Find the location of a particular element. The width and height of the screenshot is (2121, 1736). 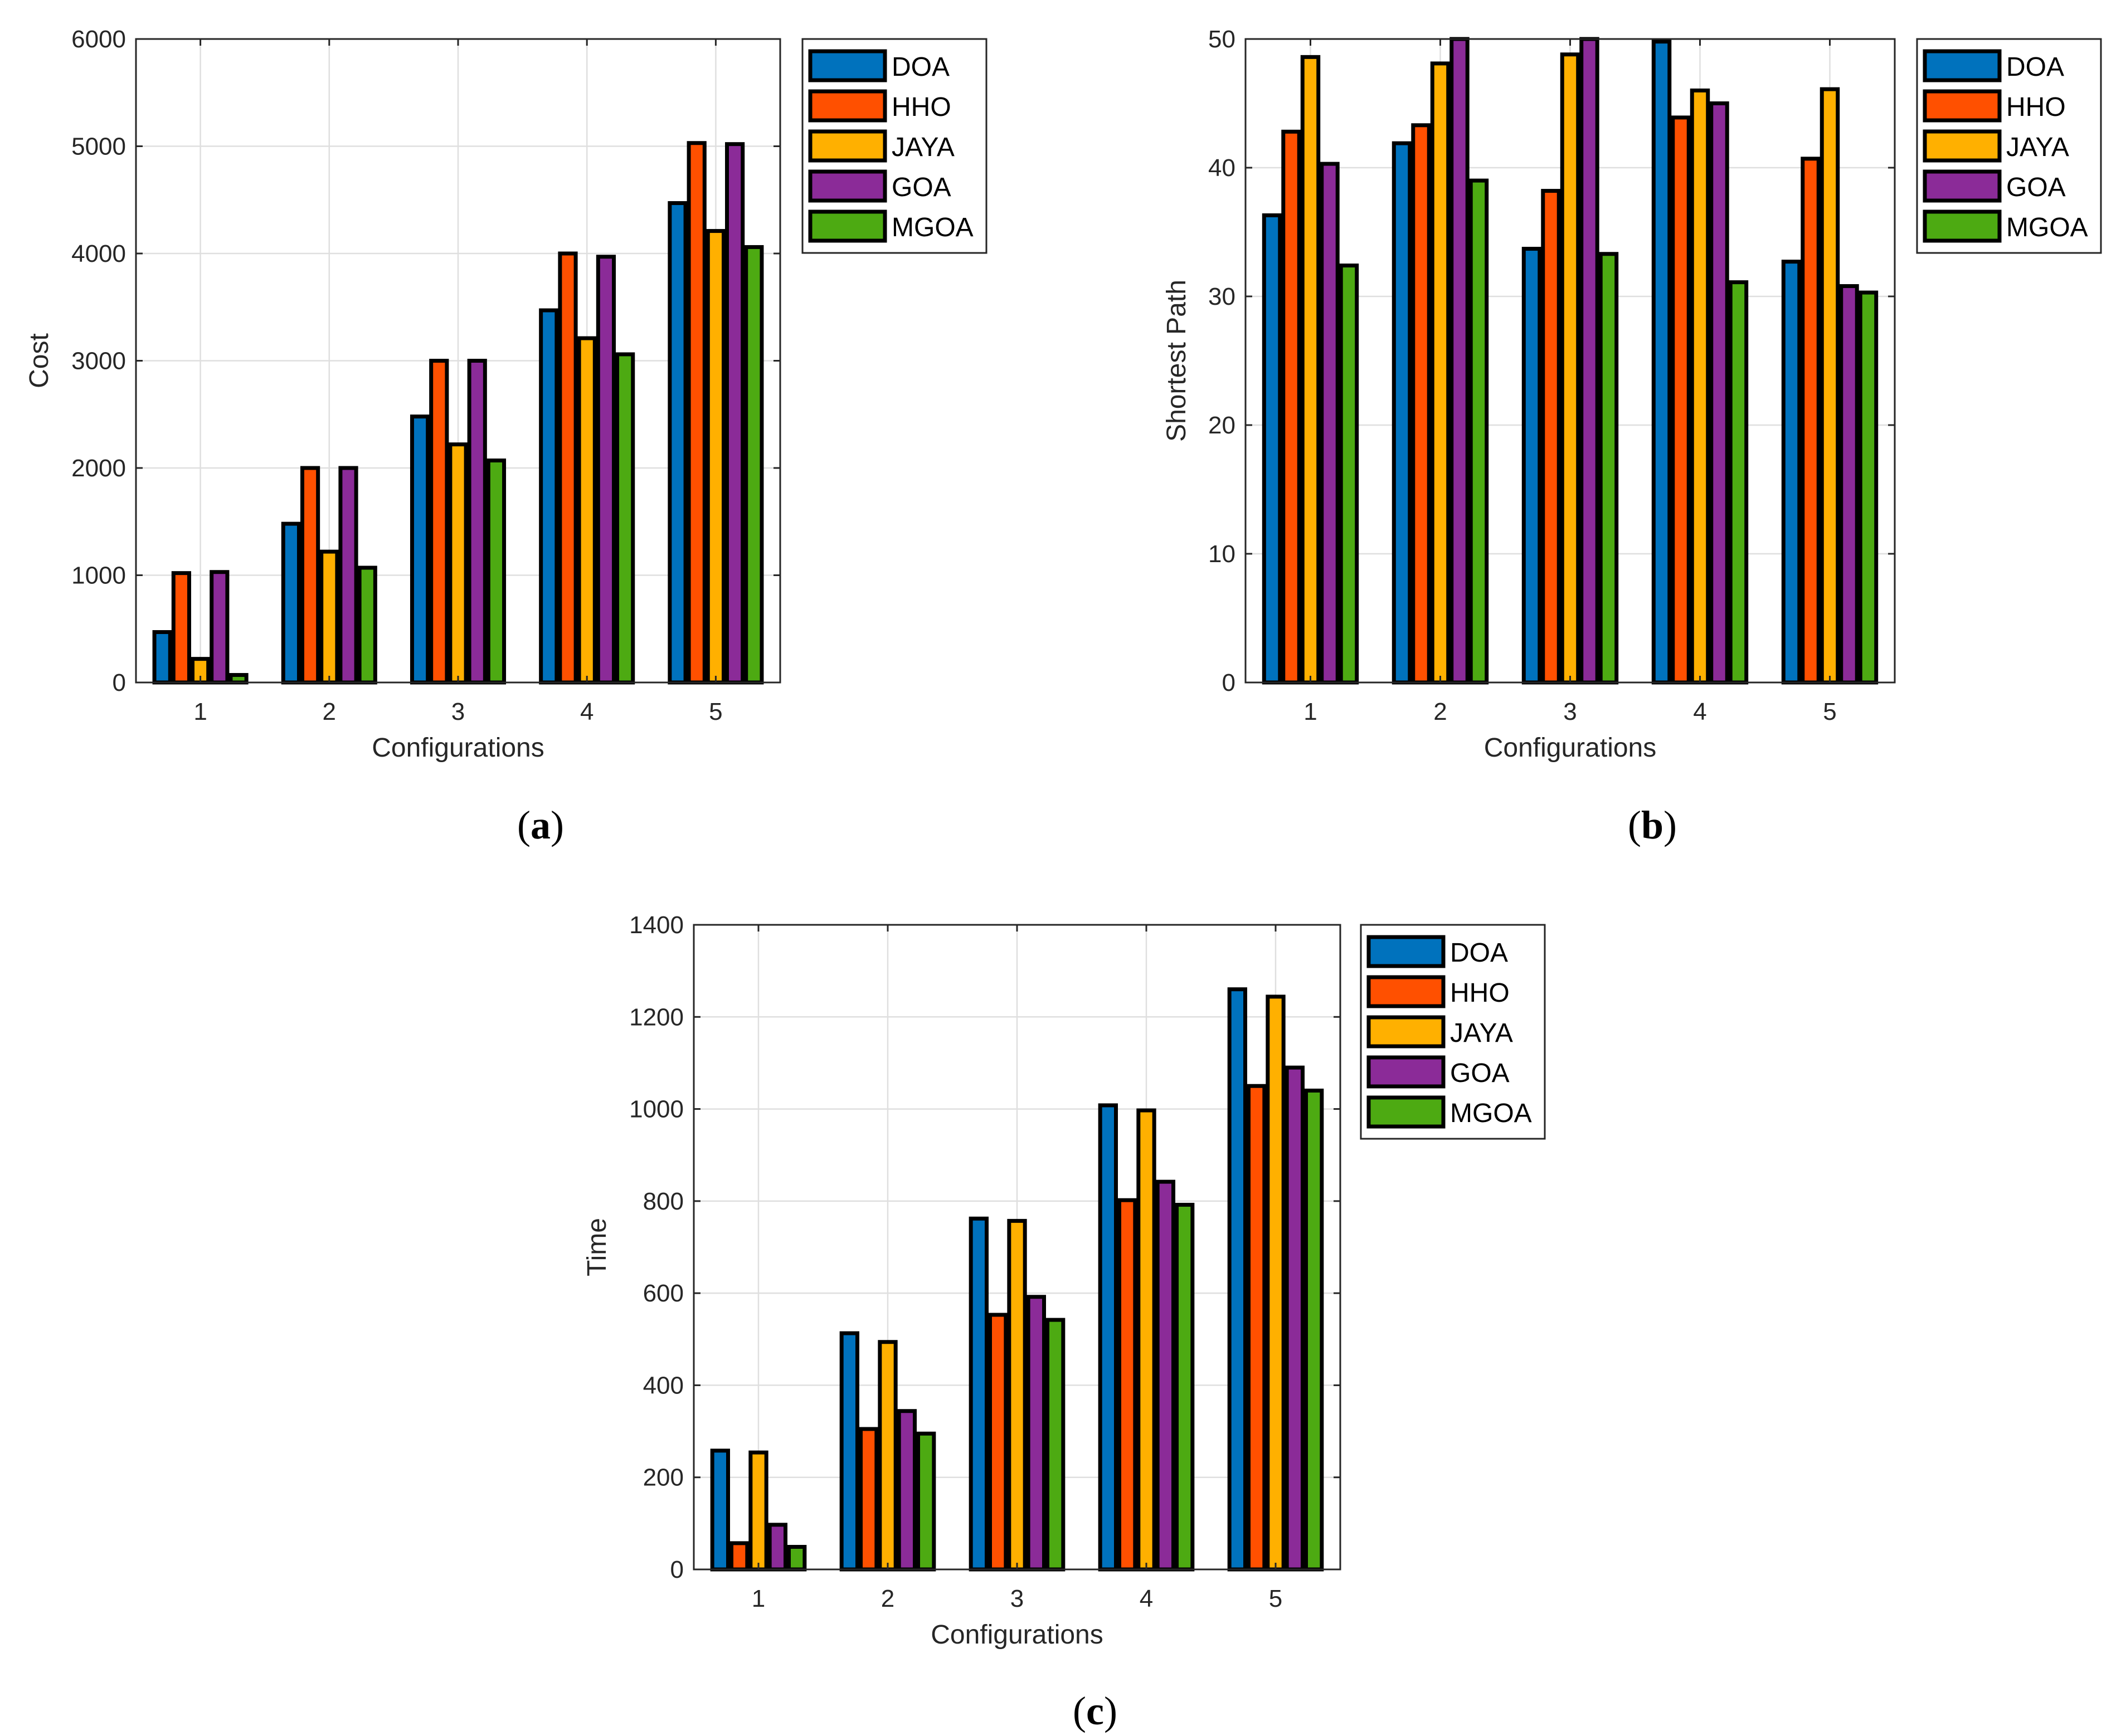

panel-b-x-tick-label: 3 is located at coordinates (1570, 711).